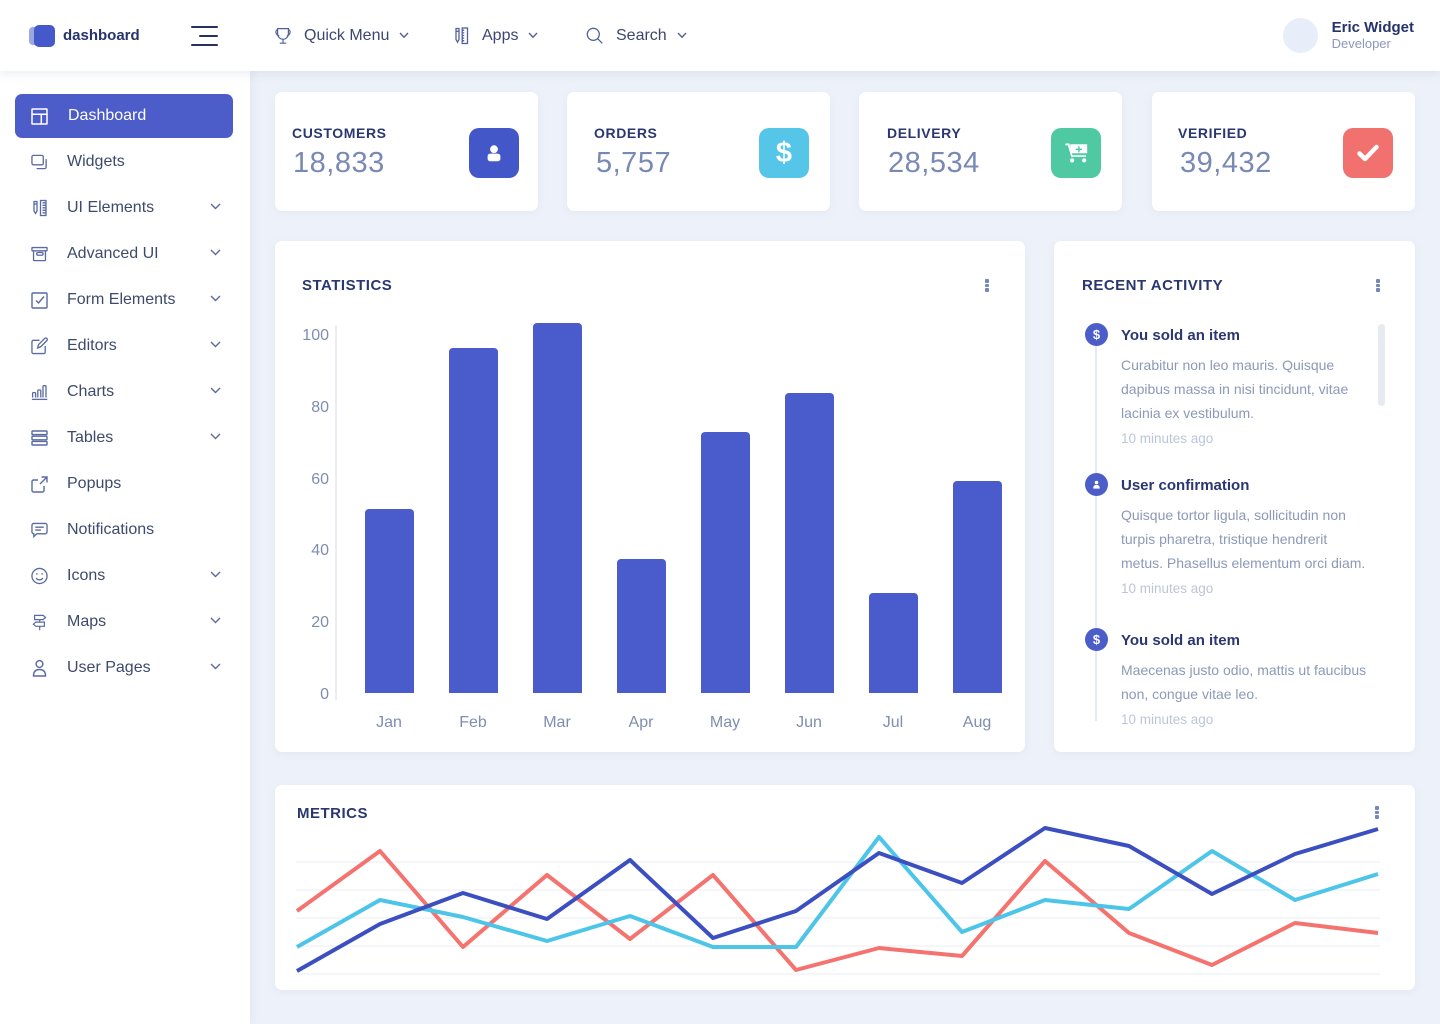  Describe the element at coordinates (315, 335) in the screenshot. I see `svg-text: 100` at that location.